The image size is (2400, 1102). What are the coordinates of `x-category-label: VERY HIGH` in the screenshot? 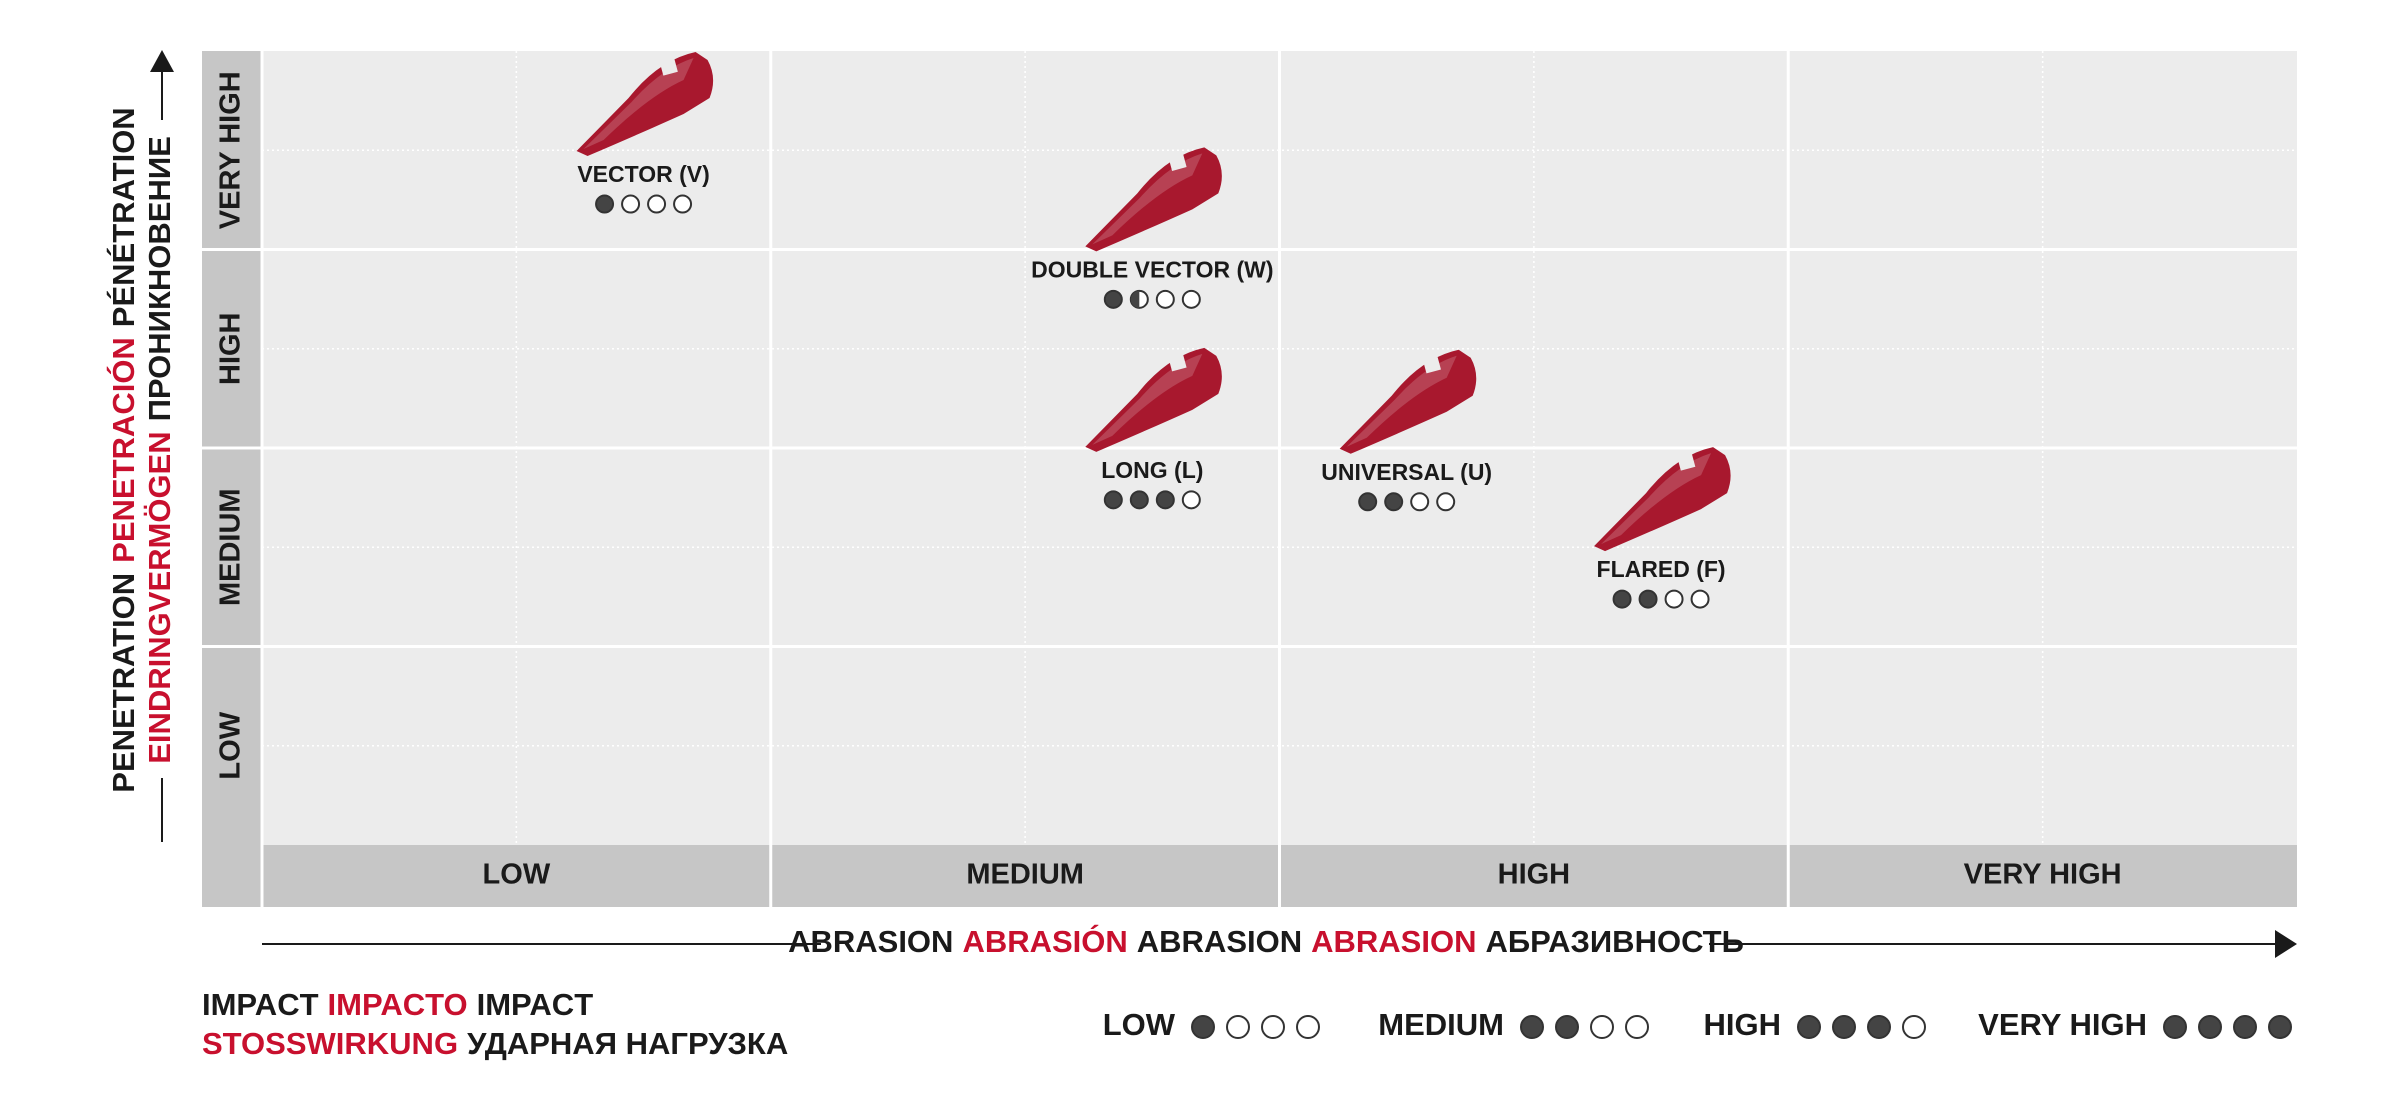 It's located at (2043, 875).